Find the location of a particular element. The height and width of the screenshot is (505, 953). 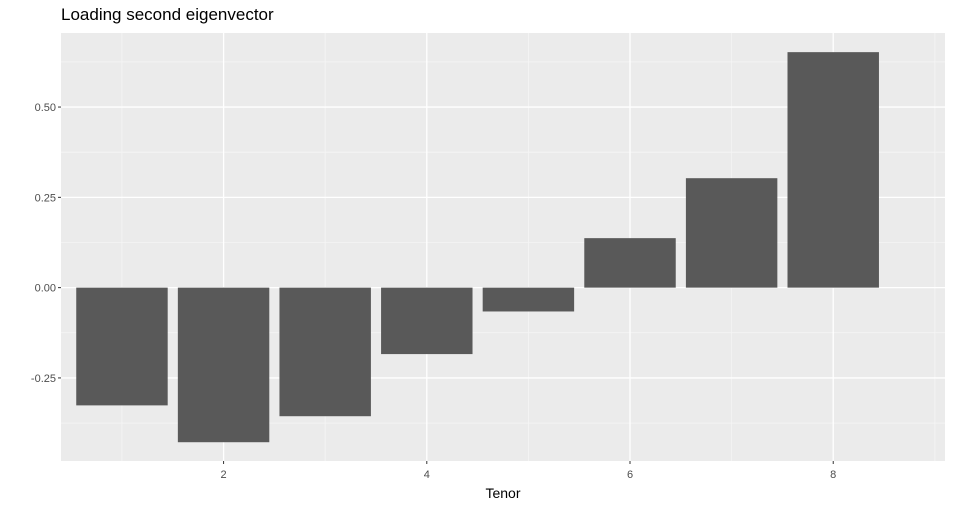

chart-title: Loading second eigenvector is located at coordinates (167, 14).